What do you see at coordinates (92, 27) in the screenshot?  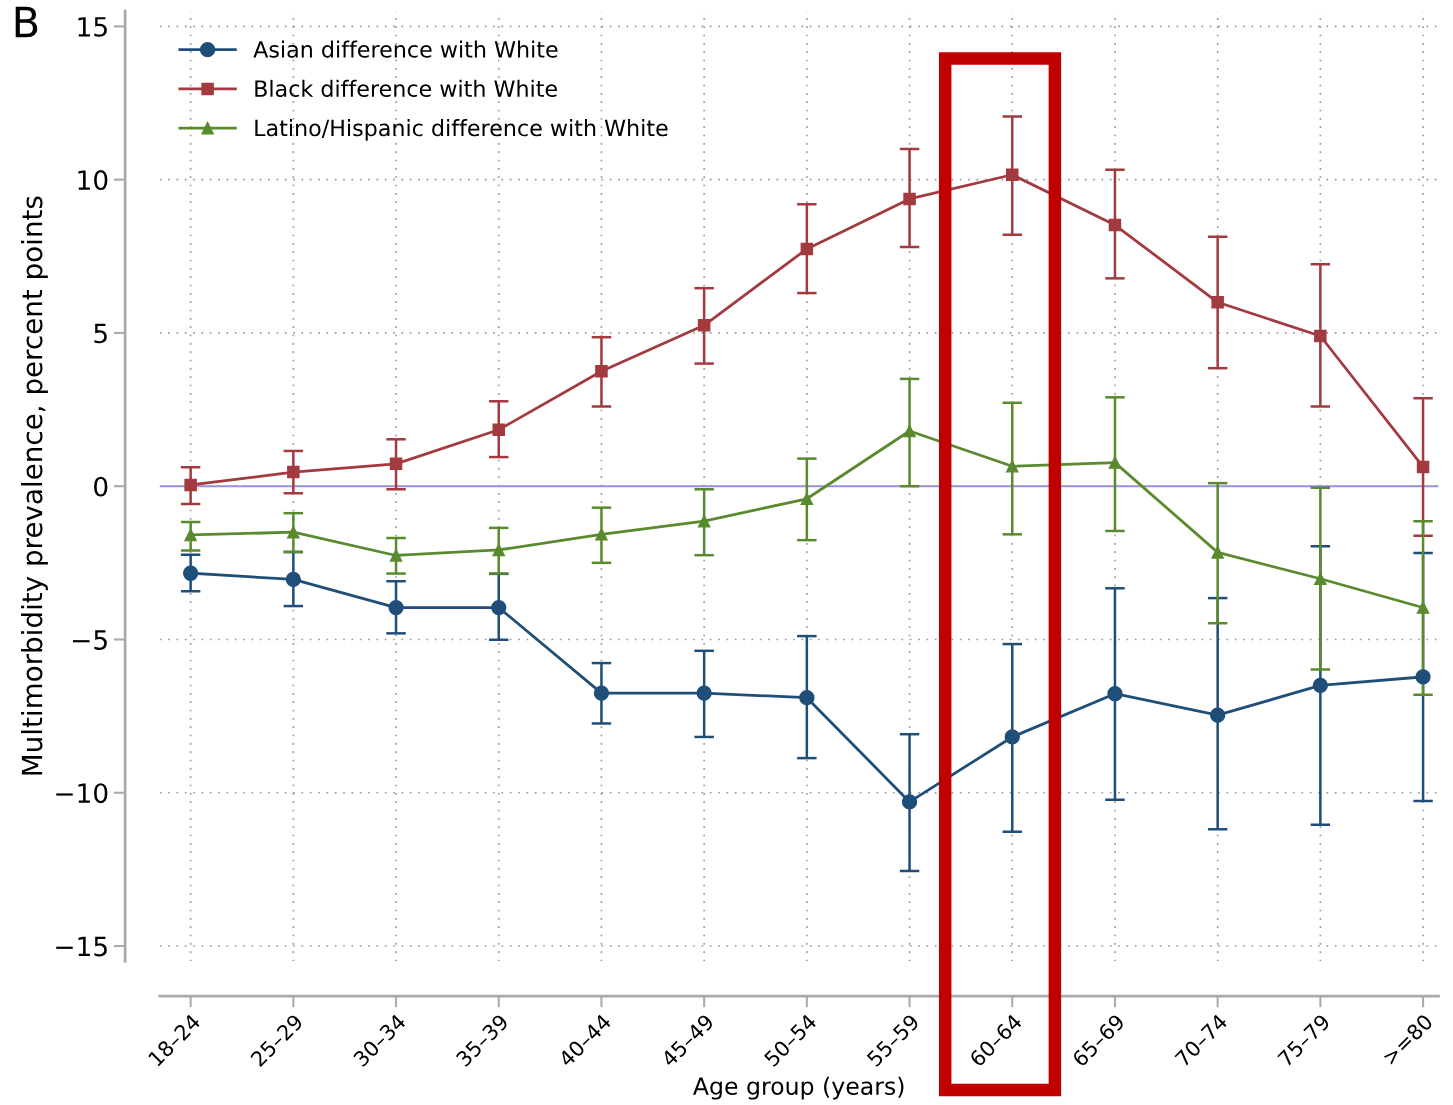 I see `y-tick-label: 15` at bounding box center [92, 27].